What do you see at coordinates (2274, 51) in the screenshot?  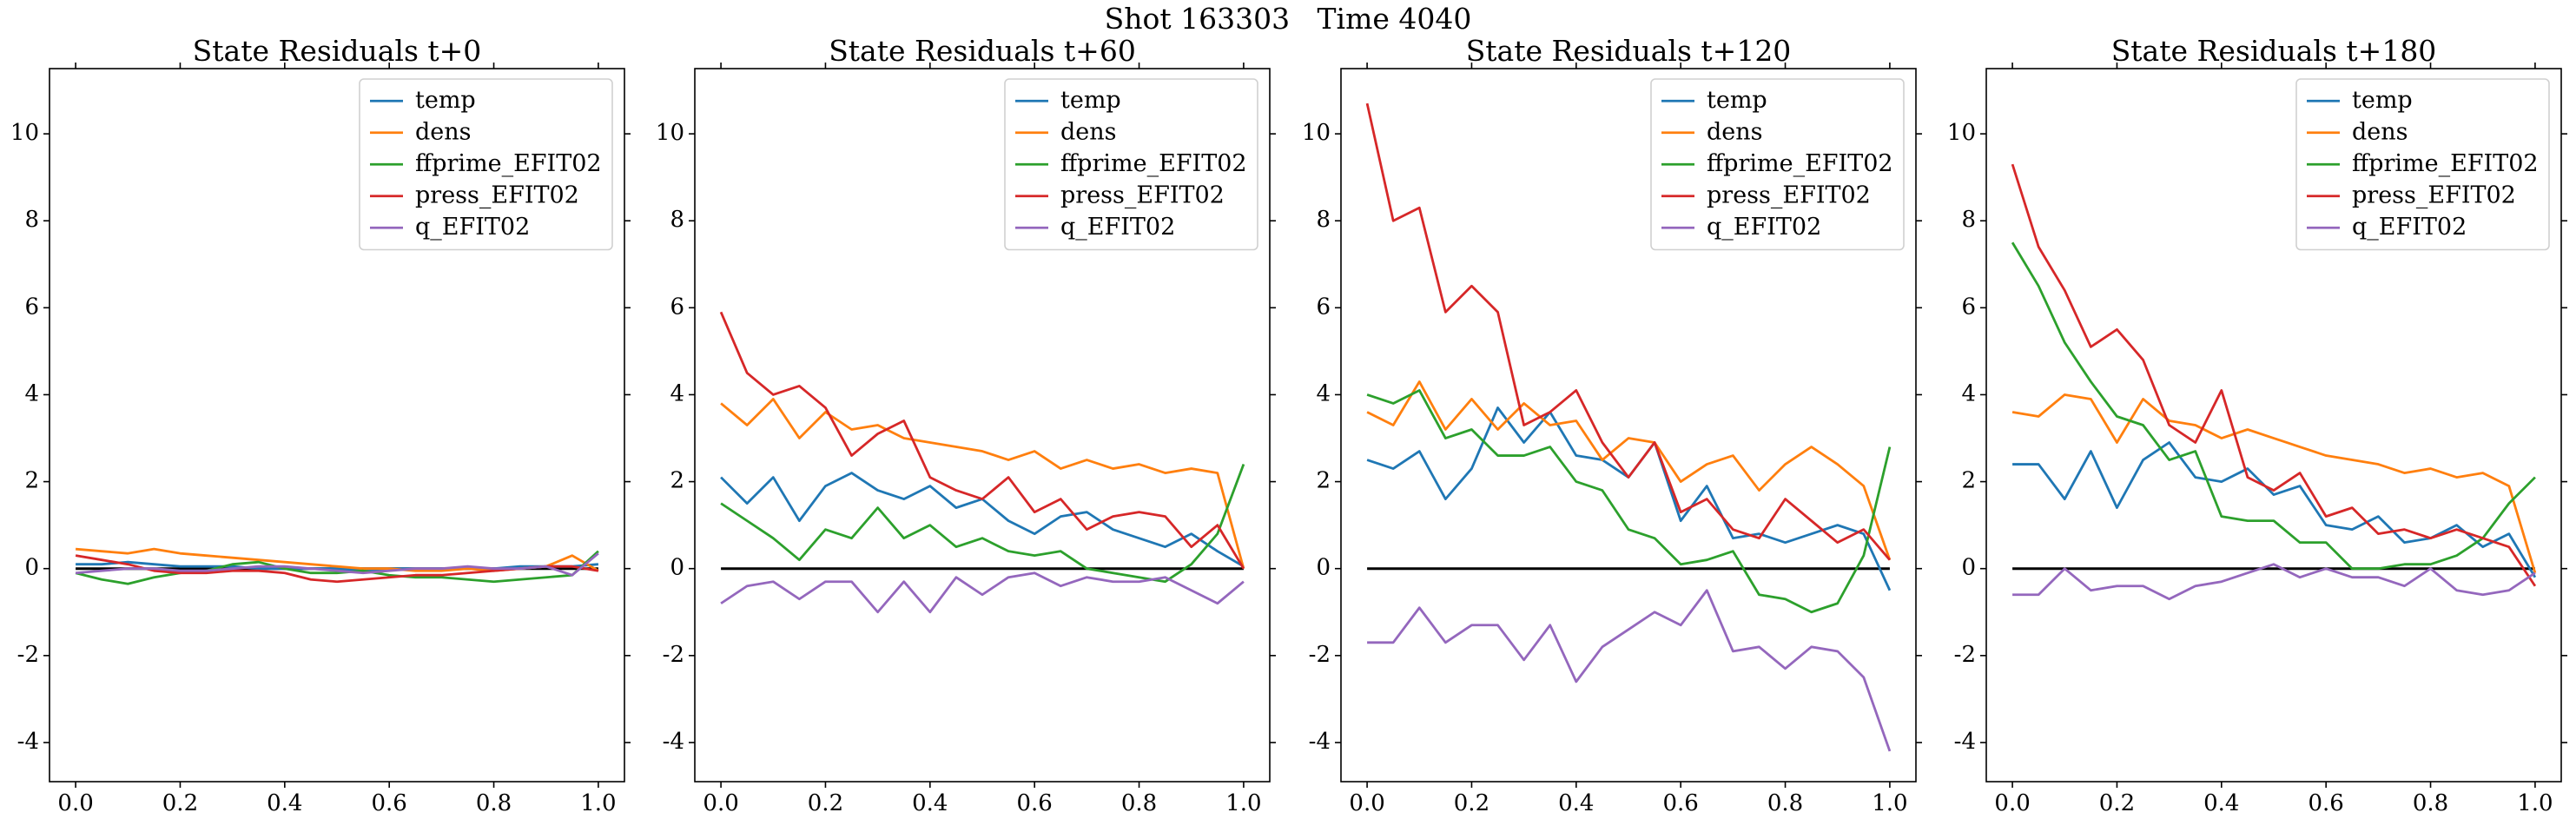 I see `subplot-title: State Residuals t+180` at bounding box center [2274, 51].